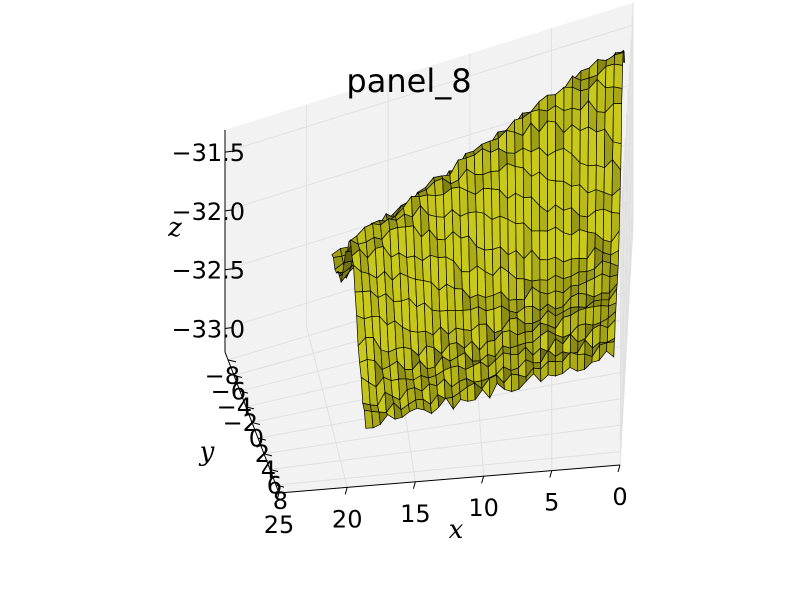 This screenshot has height=600, width=800. What do you see at coordinates (174, 228) in the screenshot?
I see `z-axis-label: z` at bounding box center [174, 228].